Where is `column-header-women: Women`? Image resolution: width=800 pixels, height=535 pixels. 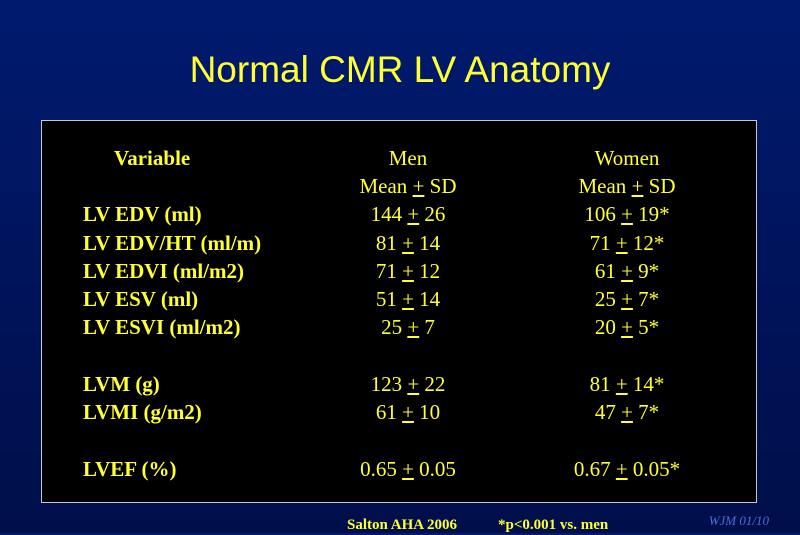 column-header-women: Women is located at coordinates (627, 158).